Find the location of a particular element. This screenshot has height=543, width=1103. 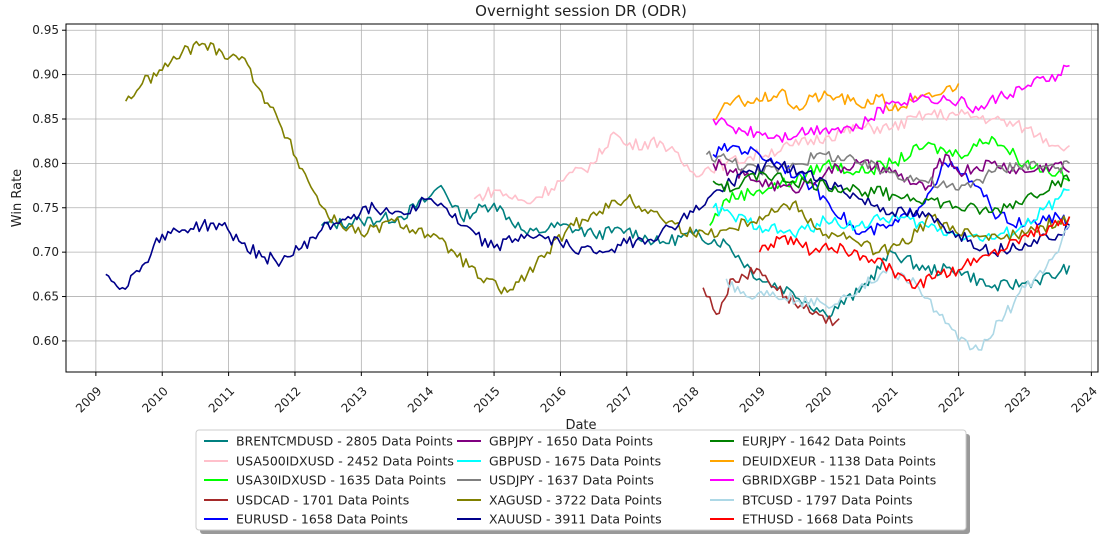

y-tick-label: 0.75 is located at coordinates (45, 208).